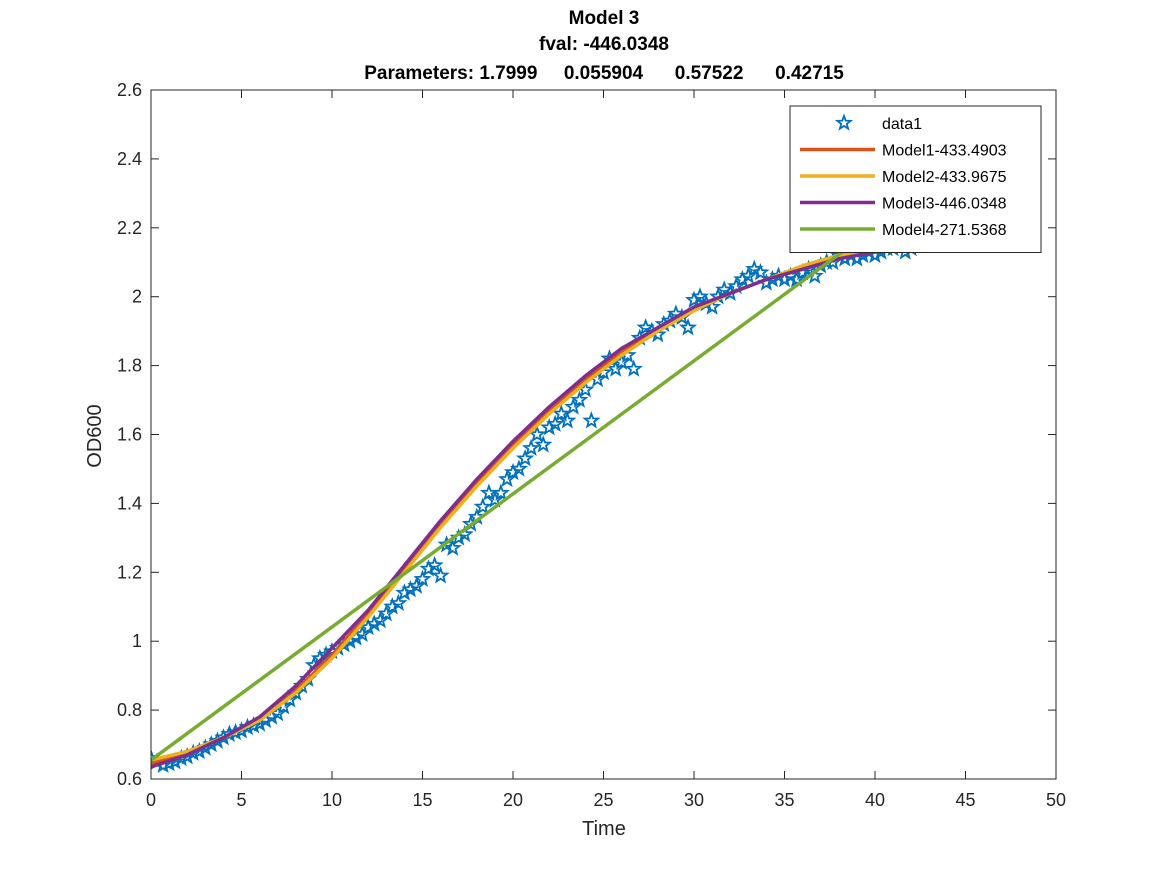  Describe the element at coordinates (603, 800) in the screenshot. I see `x-tick-label: 25` at that location.